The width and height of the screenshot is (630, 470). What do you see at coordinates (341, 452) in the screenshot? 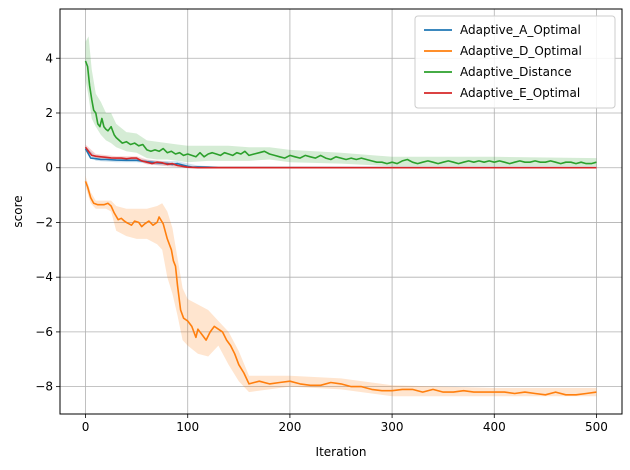
I see `x-axis-label: Iteration` at bounding box center [341, 452].